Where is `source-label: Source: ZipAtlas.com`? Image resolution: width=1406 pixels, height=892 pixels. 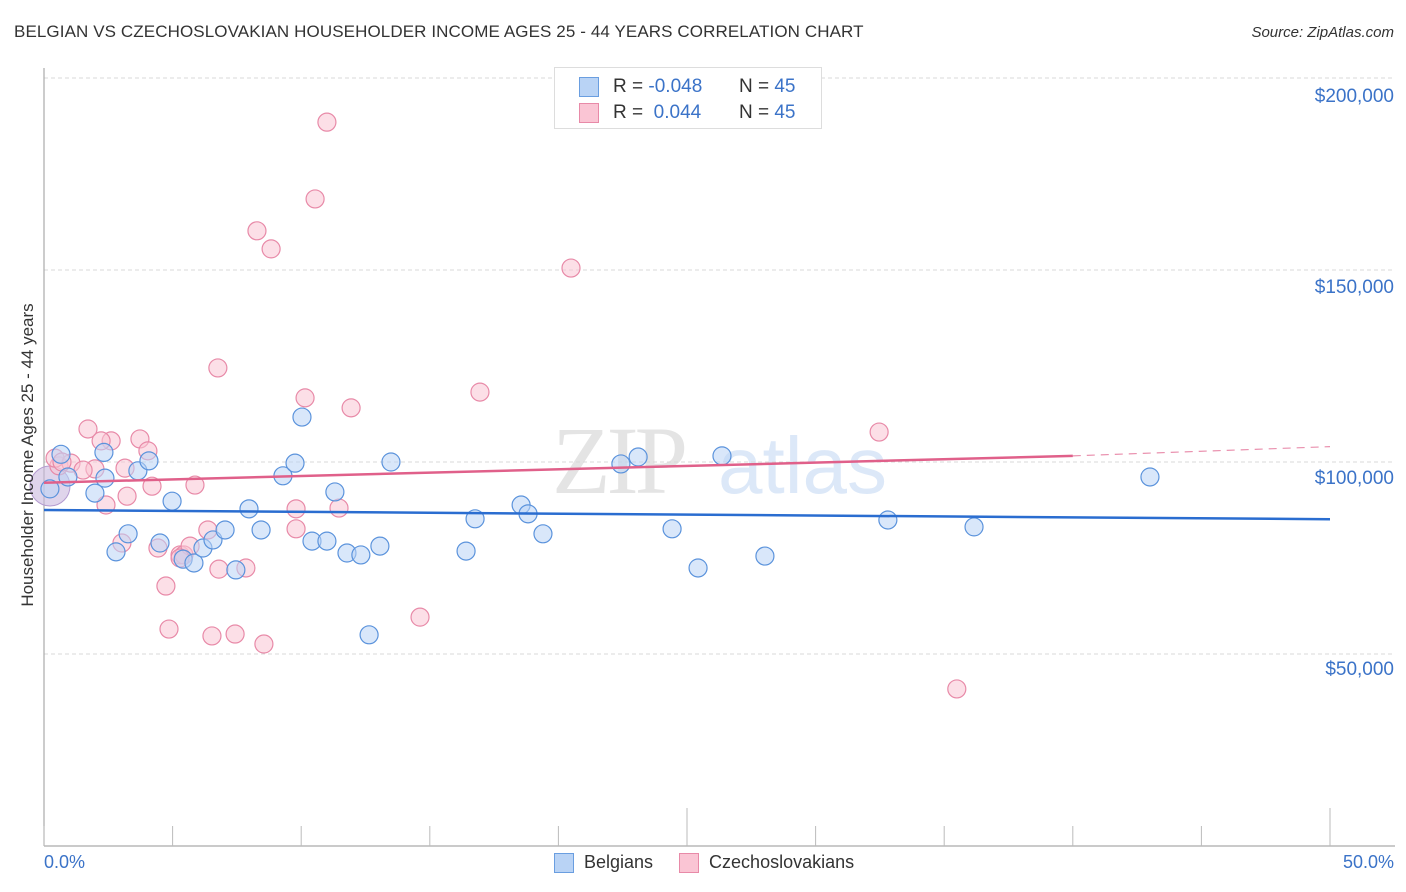 source-label: Source: ZipAtlas.com is located at coordinates (1322, 32).